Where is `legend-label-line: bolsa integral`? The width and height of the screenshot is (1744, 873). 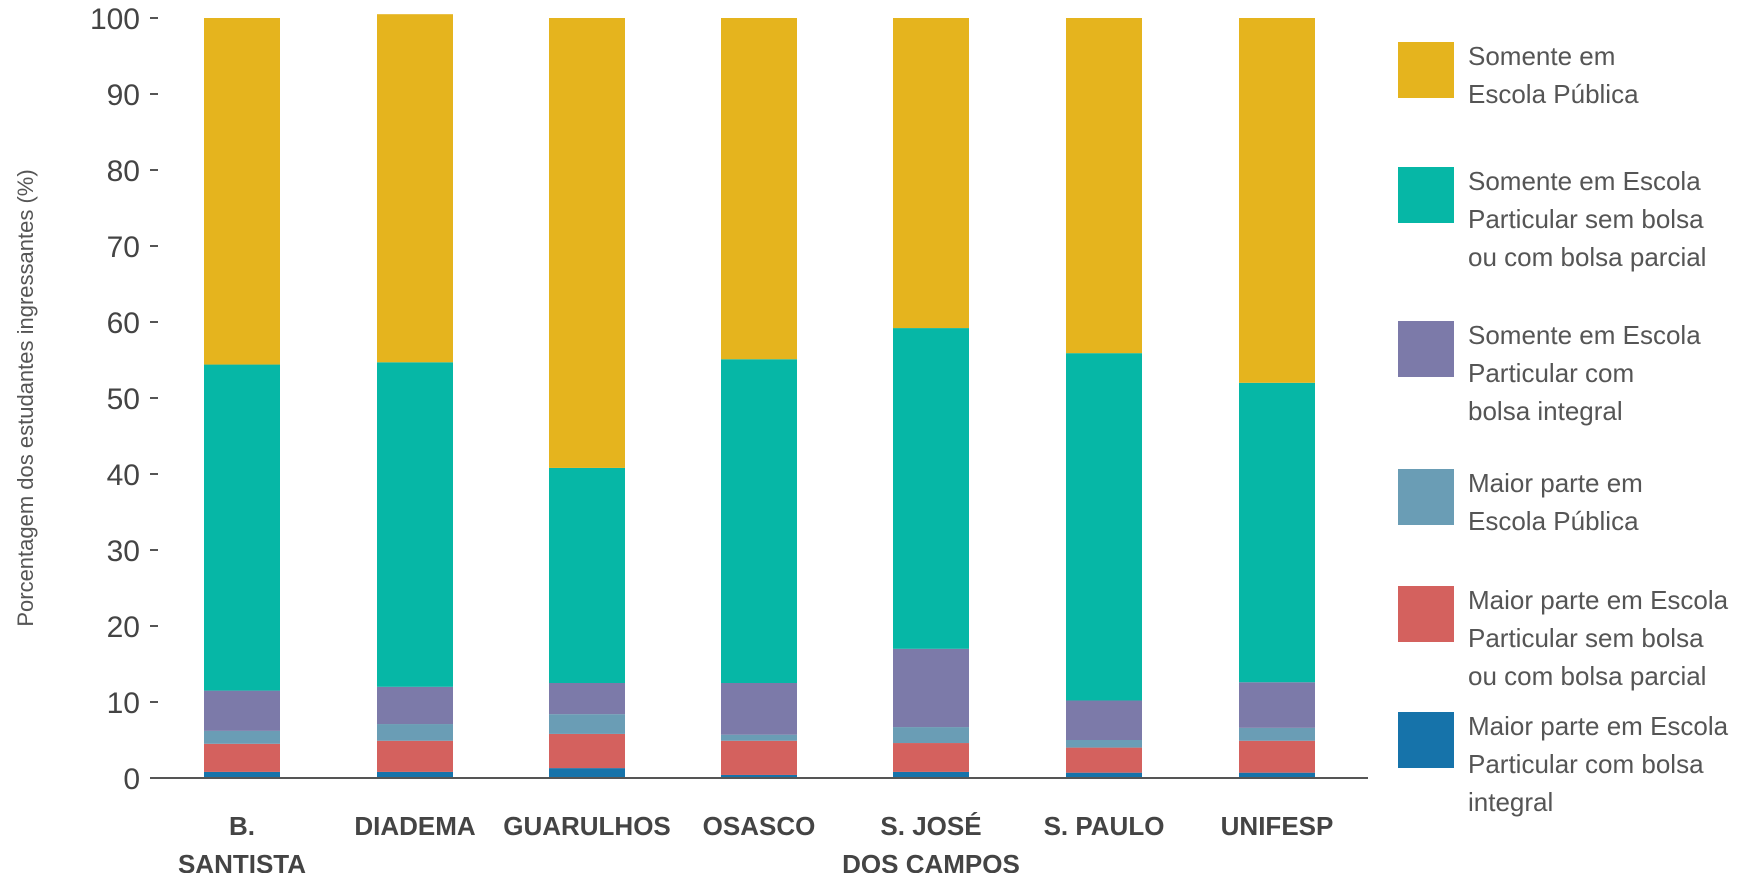 legend-label-line: bolsa integral is located at coordinates (1545, 411).